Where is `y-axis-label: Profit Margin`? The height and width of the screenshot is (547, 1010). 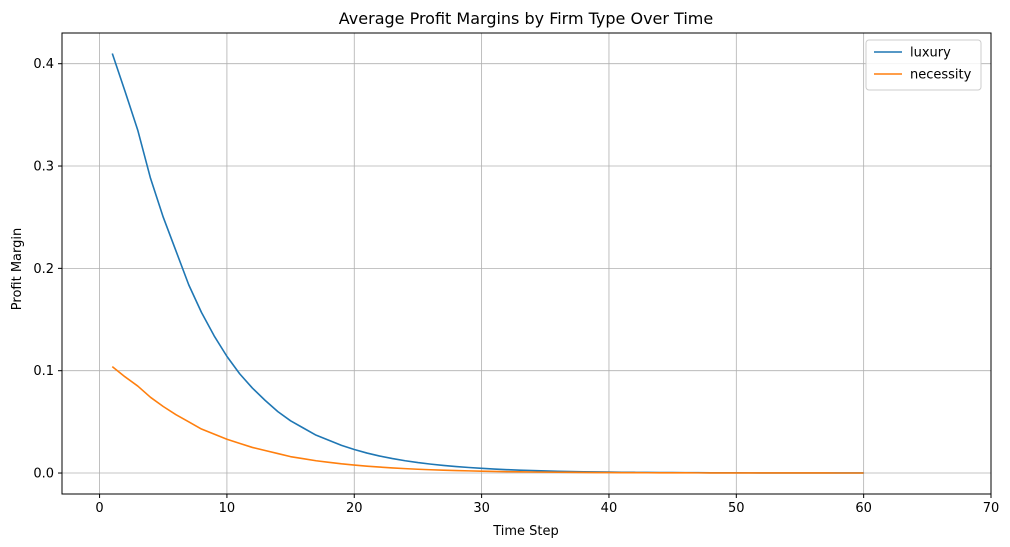 y-axis-label: Profit Margin is located at coordinates (17, 269).